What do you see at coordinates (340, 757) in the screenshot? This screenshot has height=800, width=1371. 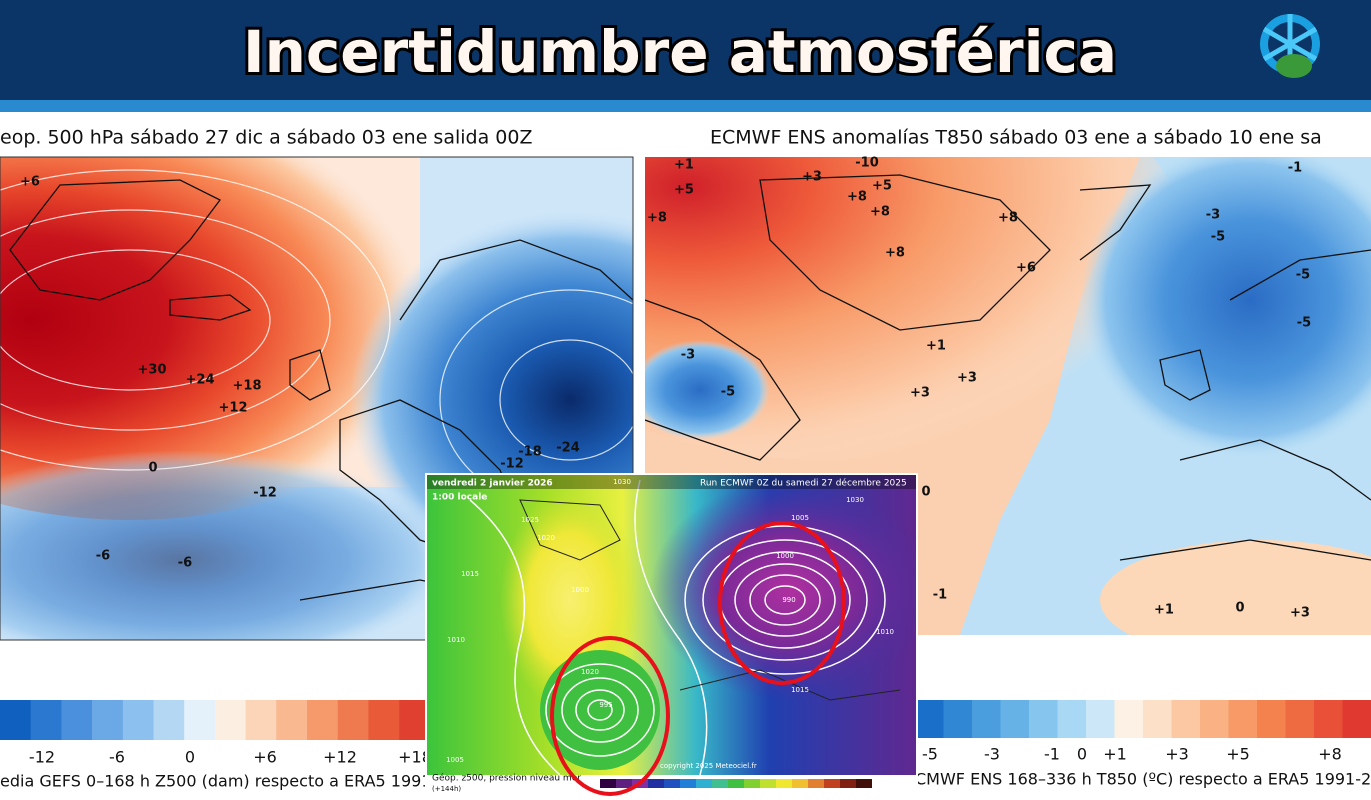 I see `colorbar-tick-label: +12` at bounding box center [340, 757].